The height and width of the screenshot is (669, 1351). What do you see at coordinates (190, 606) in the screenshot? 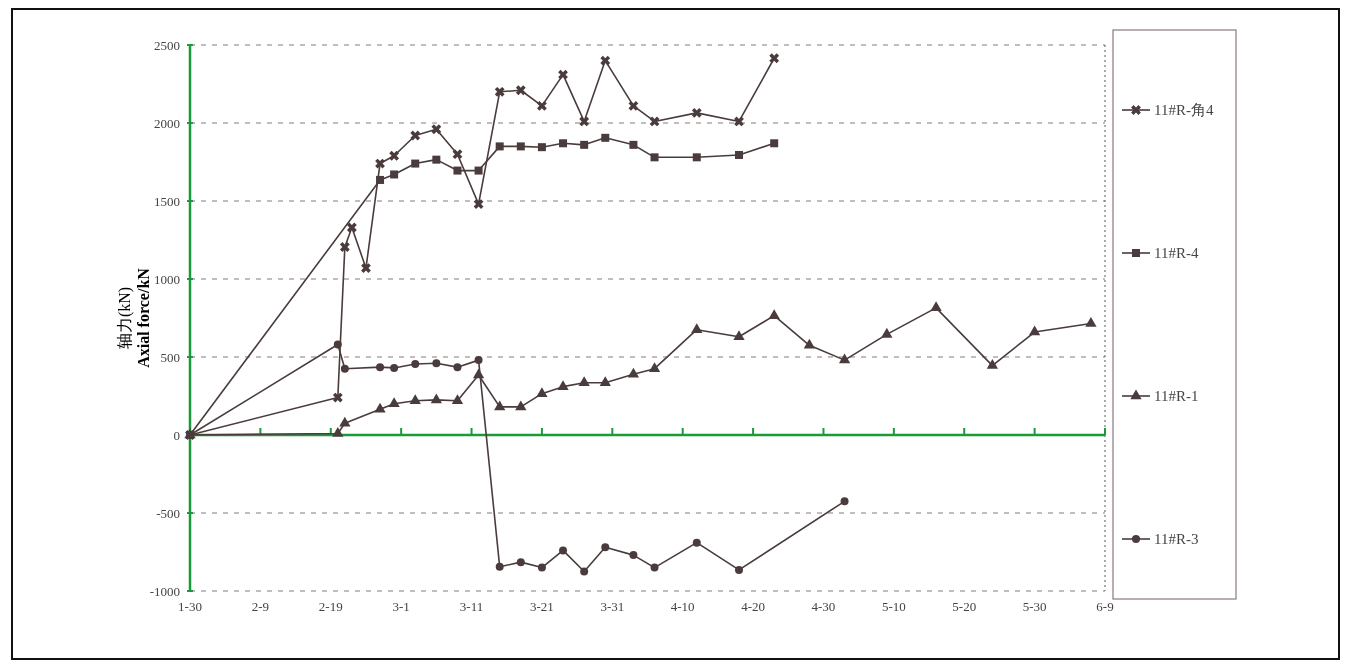
I see `x-tick-label: 1-30` at bounding box center [190, 606].